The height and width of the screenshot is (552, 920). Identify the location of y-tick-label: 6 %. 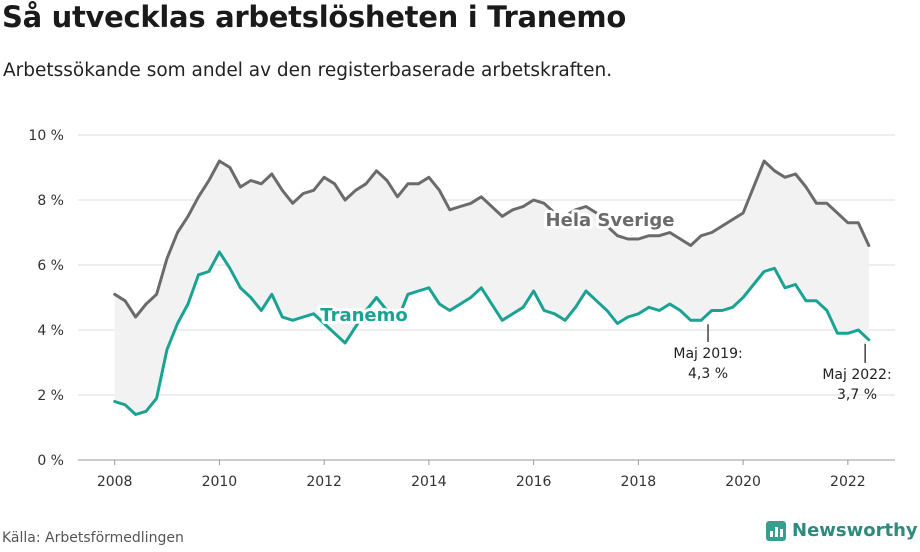
(50, 266).